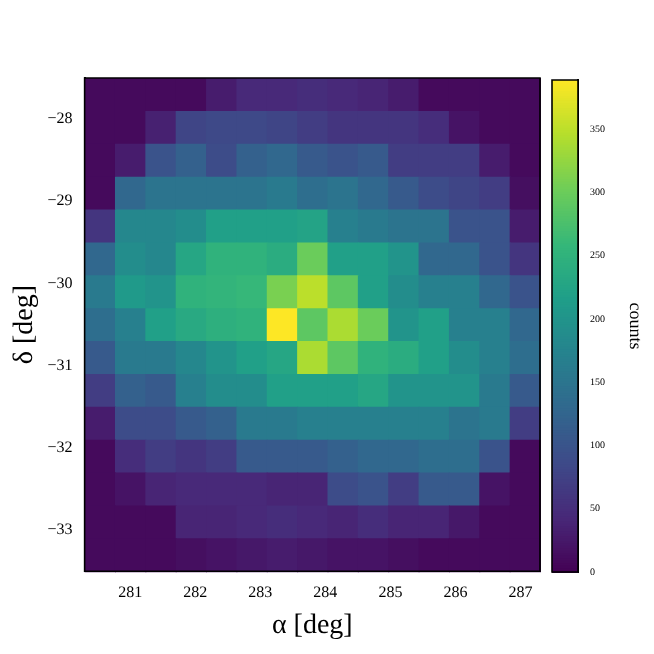 Image resolution: width=654 pixels, height=654 pixels. Describe the element at coordinates (60, 200) in the screenshot. I see `y-tick-label: −29` at that location.